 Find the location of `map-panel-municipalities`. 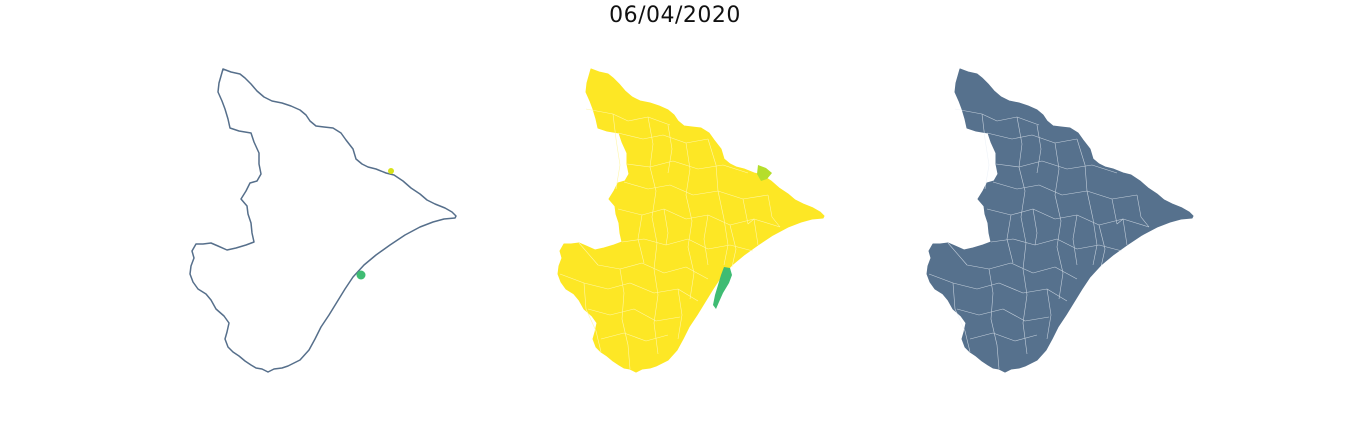

map-panel-municipalities is located at coordinates (1060, 220).